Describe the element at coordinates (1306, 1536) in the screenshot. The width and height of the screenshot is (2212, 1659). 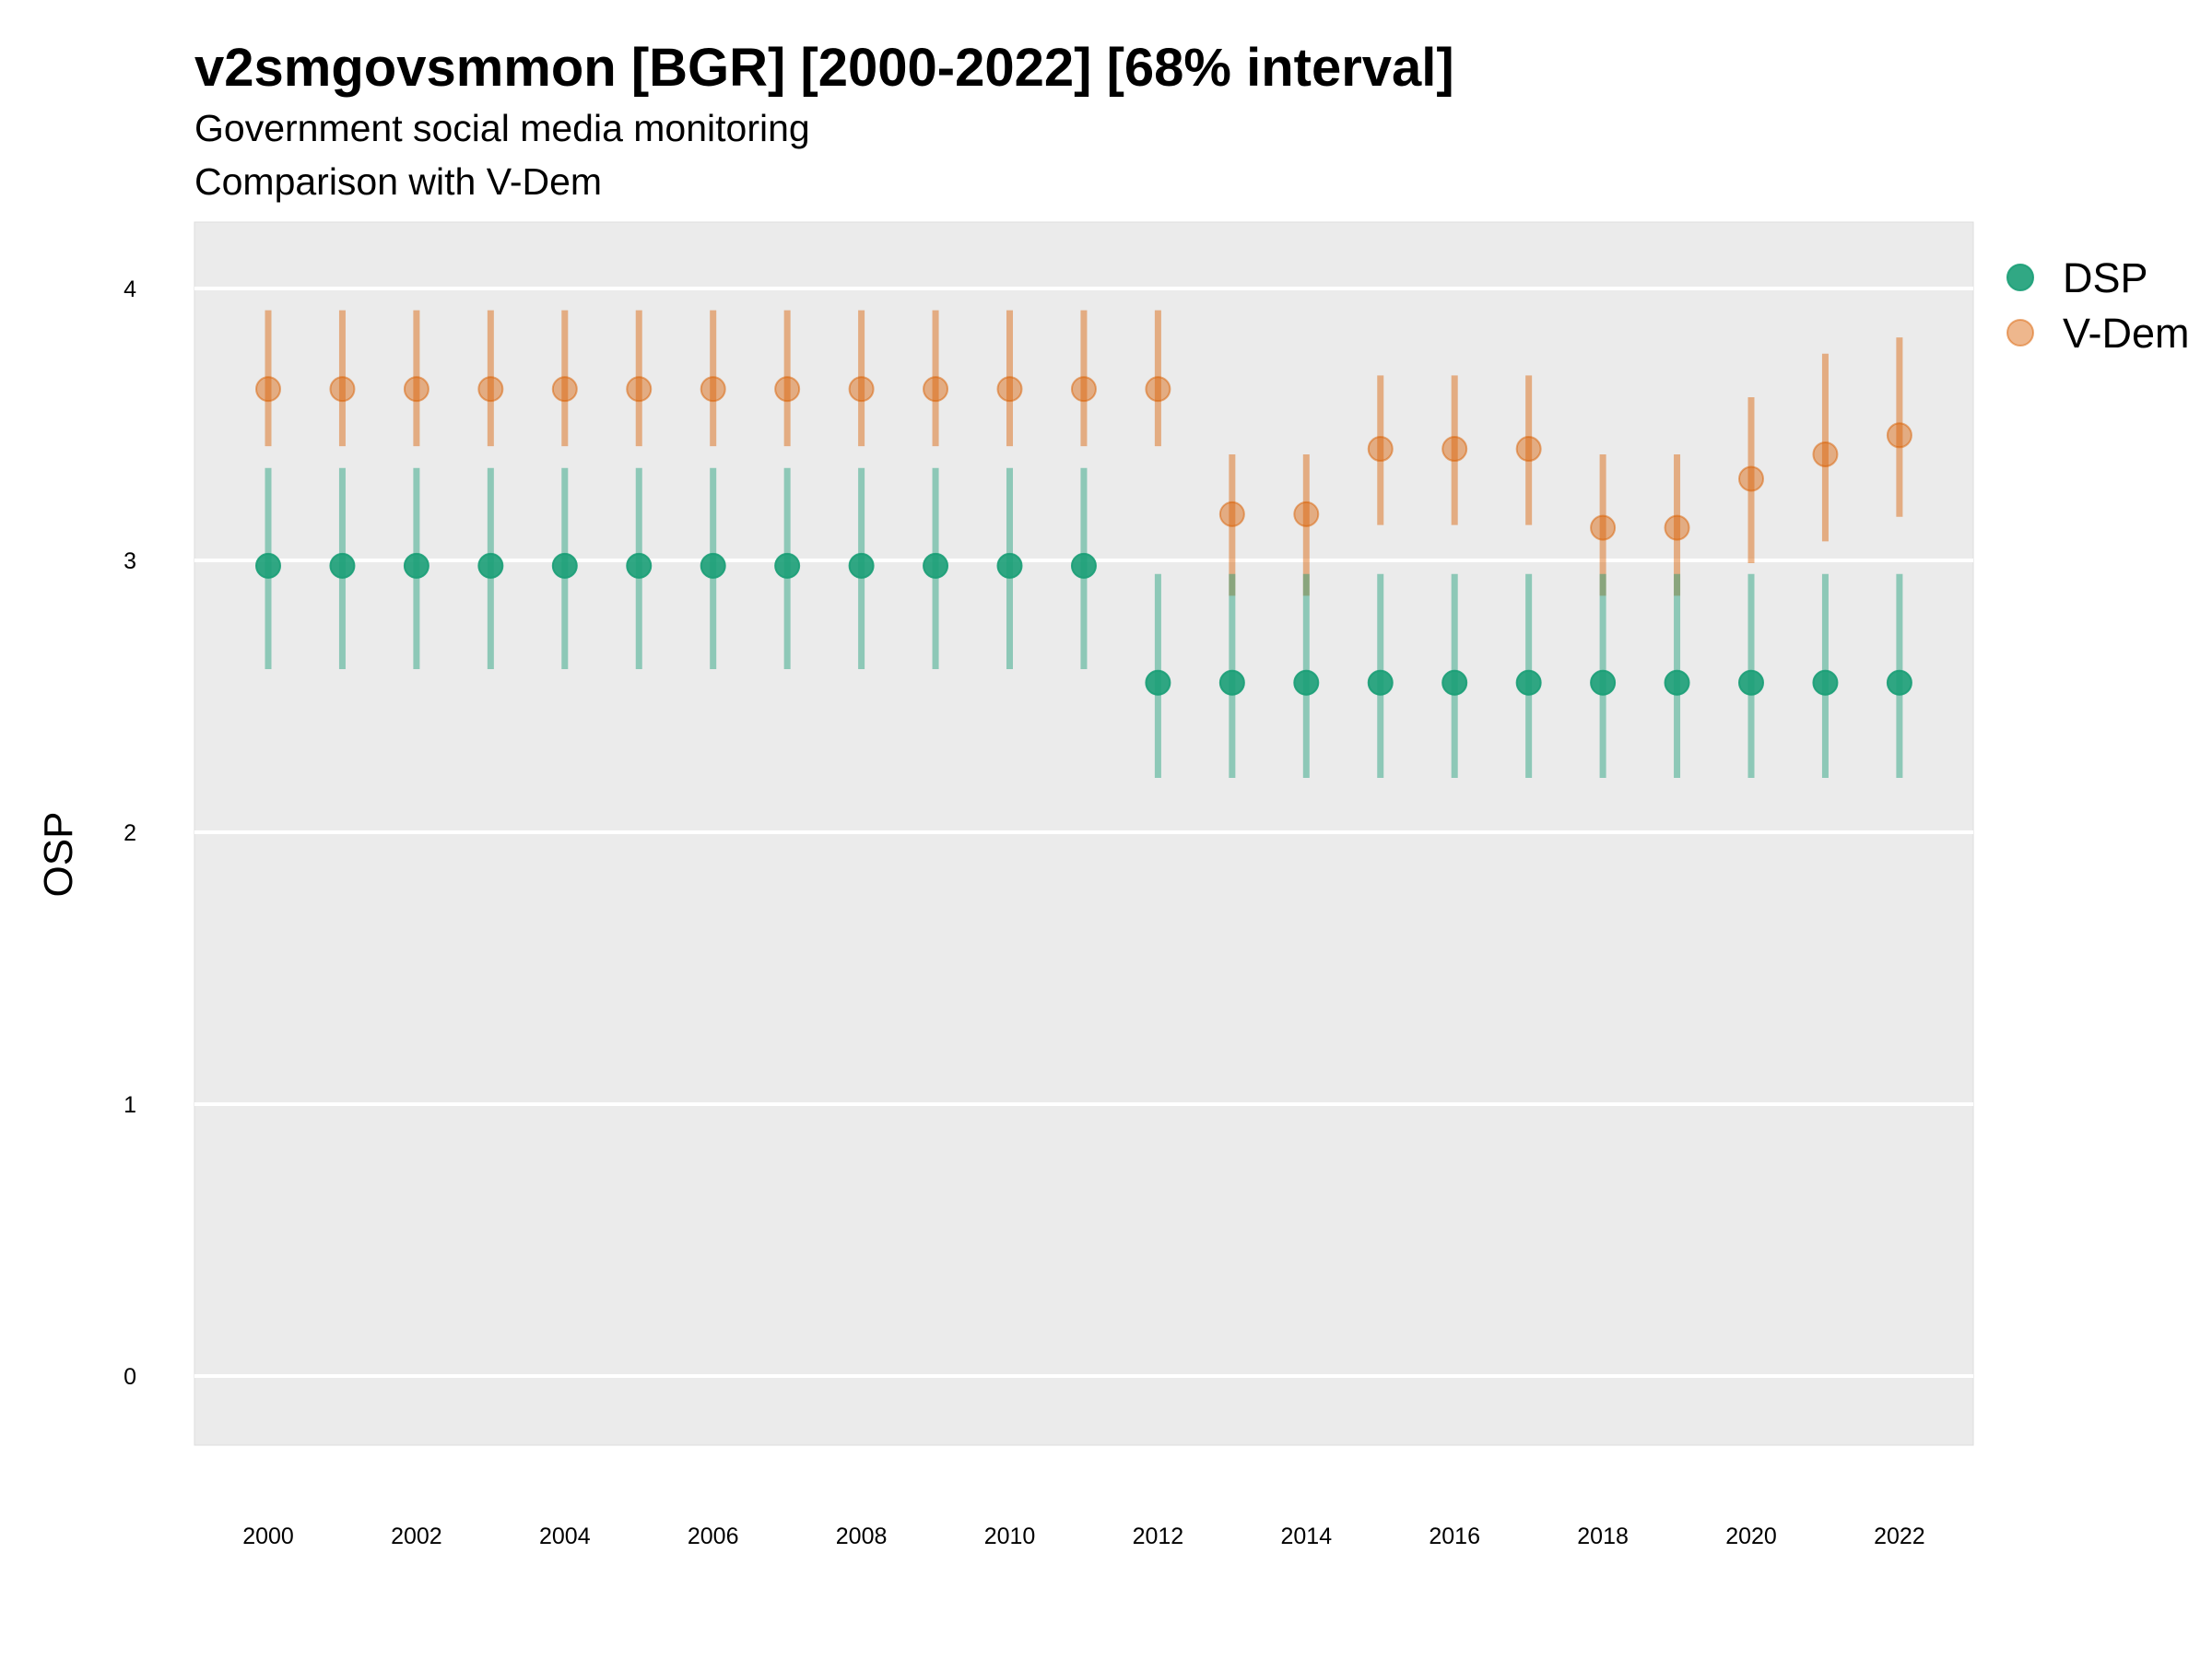
I see `x-tick-label: 2014` at that location.